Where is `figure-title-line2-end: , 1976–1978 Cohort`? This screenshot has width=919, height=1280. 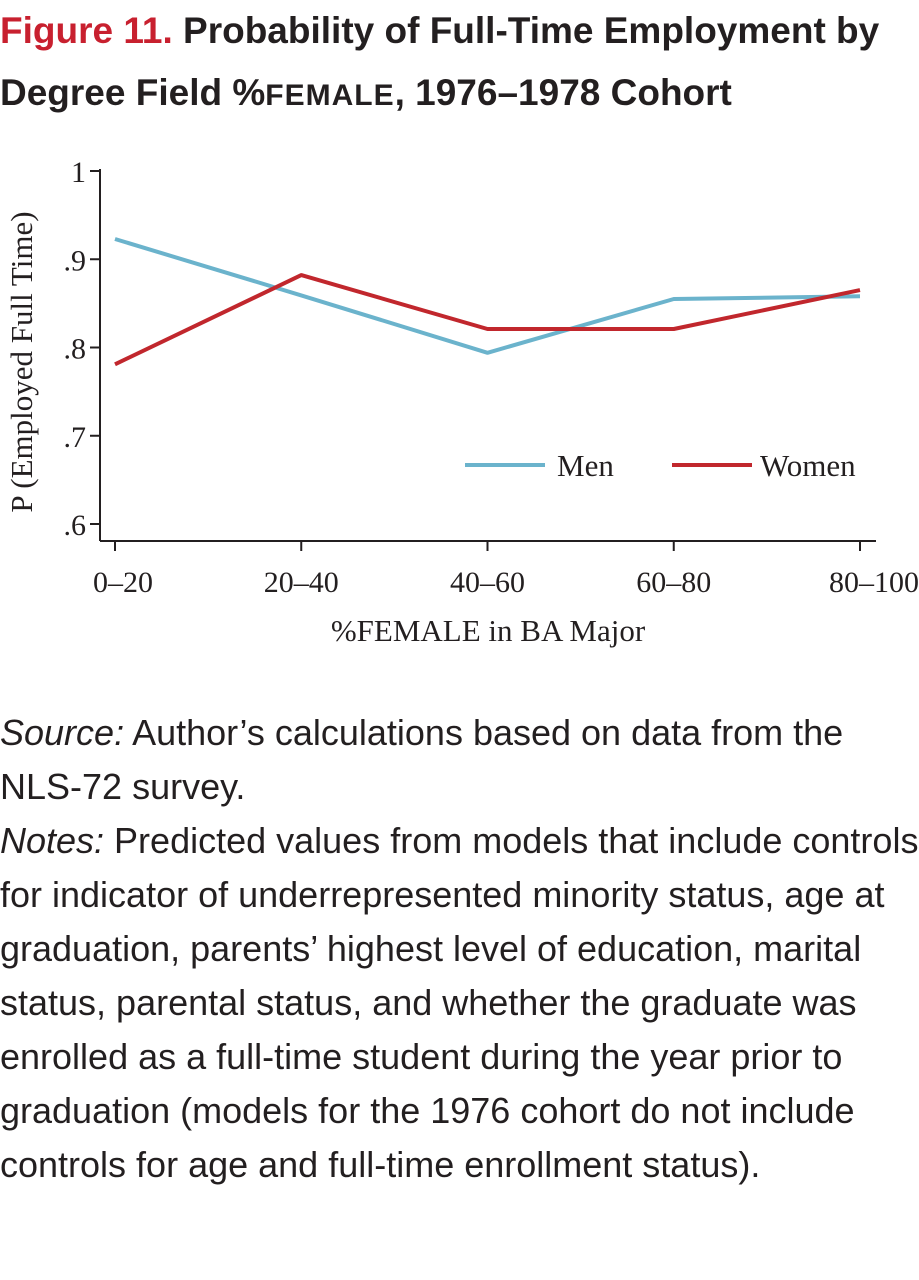
figure-title-line2-end: , 1976–1978 Cohort is located at coordinates (563, 92).